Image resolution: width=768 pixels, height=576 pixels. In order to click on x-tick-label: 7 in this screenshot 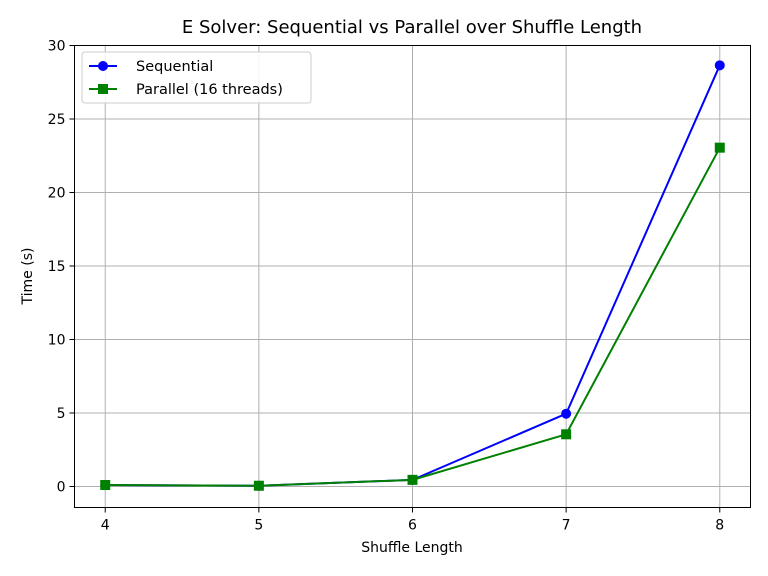, I will do `click(566, 526)`.